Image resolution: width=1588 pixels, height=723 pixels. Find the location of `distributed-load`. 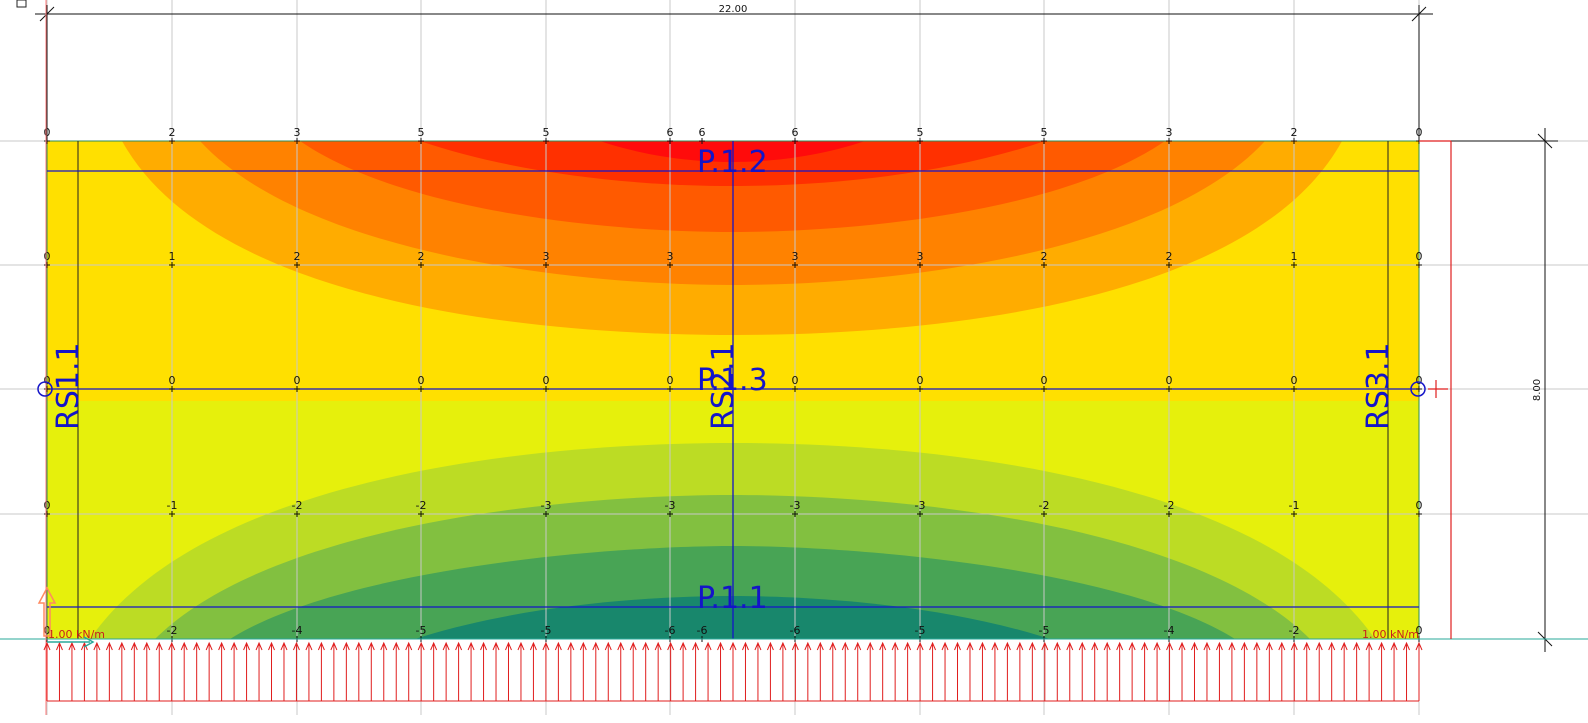

distributed-load is located at coordinates (733, 671).